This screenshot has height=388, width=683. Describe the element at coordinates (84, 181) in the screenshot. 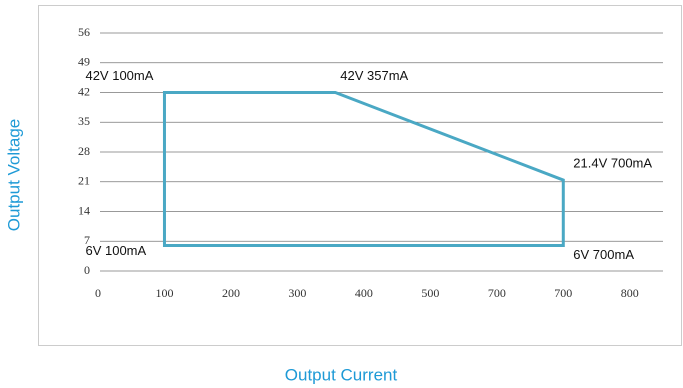

I see `y-tick-label: 21` at that location.